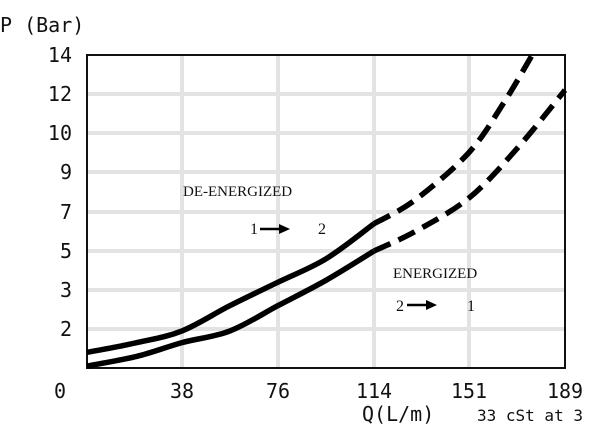 This screenshot has height=428, width=600. What do you see at coordinates (471, 306) in the screenshot?
I see `energized-to-port: 1` at bounding box center [471, 306].